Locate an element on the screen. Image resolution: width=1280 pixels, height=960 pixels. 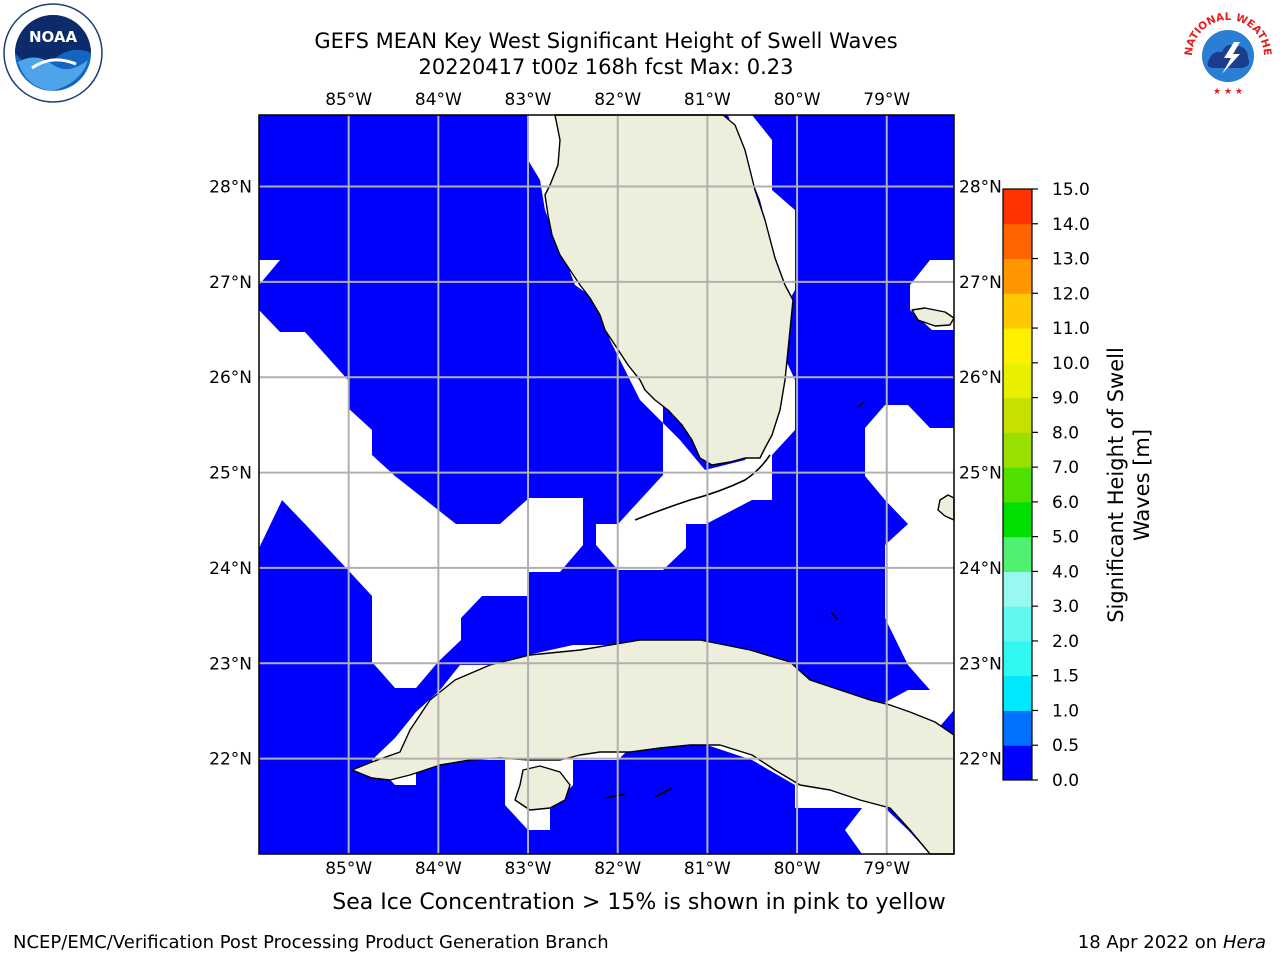
colorbar-tick-label: 15.0 is located at coordinates (1071, 190).